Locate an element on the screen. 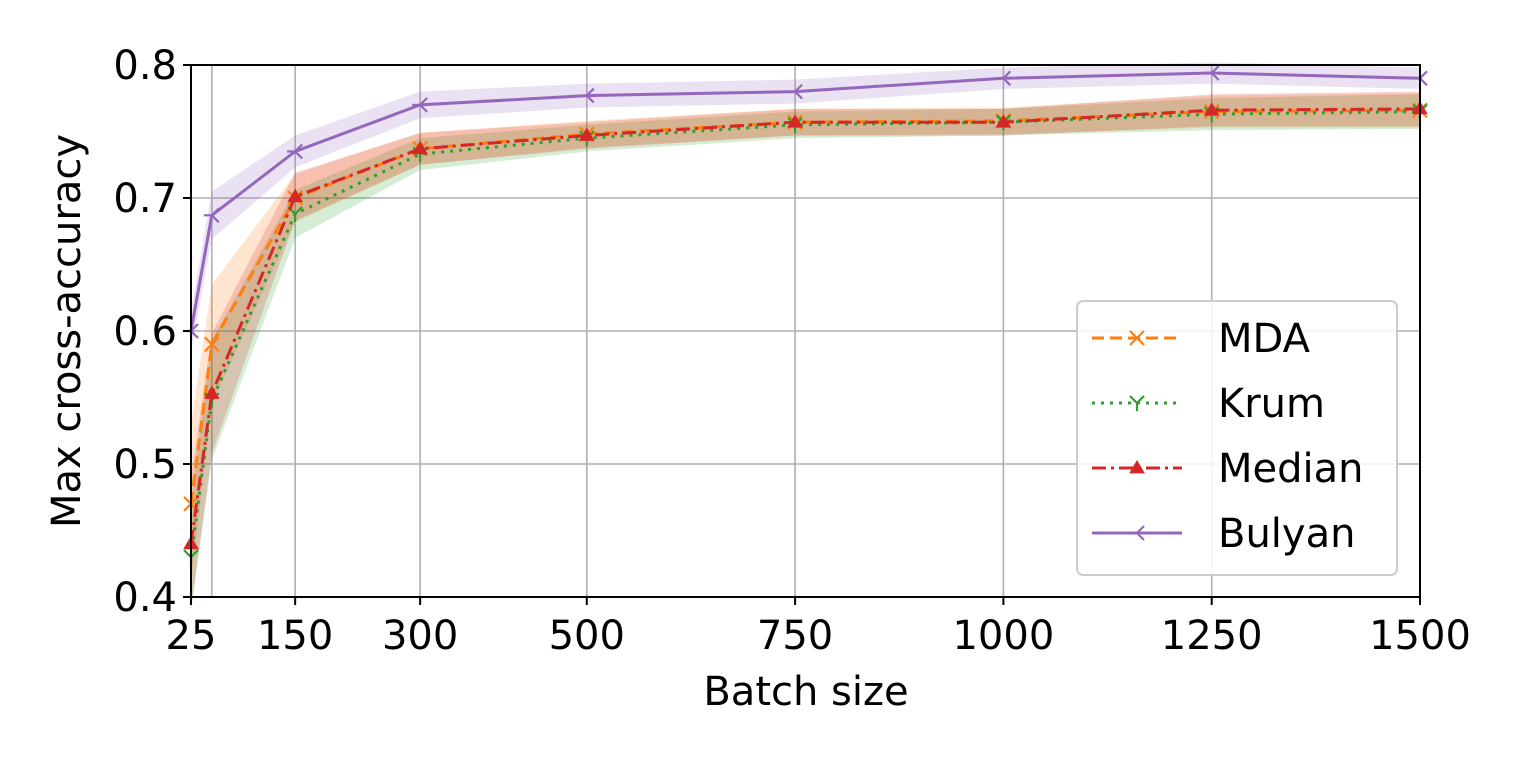 This screenshot has width=1524, height=762. x-tick-label: 750 is located at coordinates (795, 636).